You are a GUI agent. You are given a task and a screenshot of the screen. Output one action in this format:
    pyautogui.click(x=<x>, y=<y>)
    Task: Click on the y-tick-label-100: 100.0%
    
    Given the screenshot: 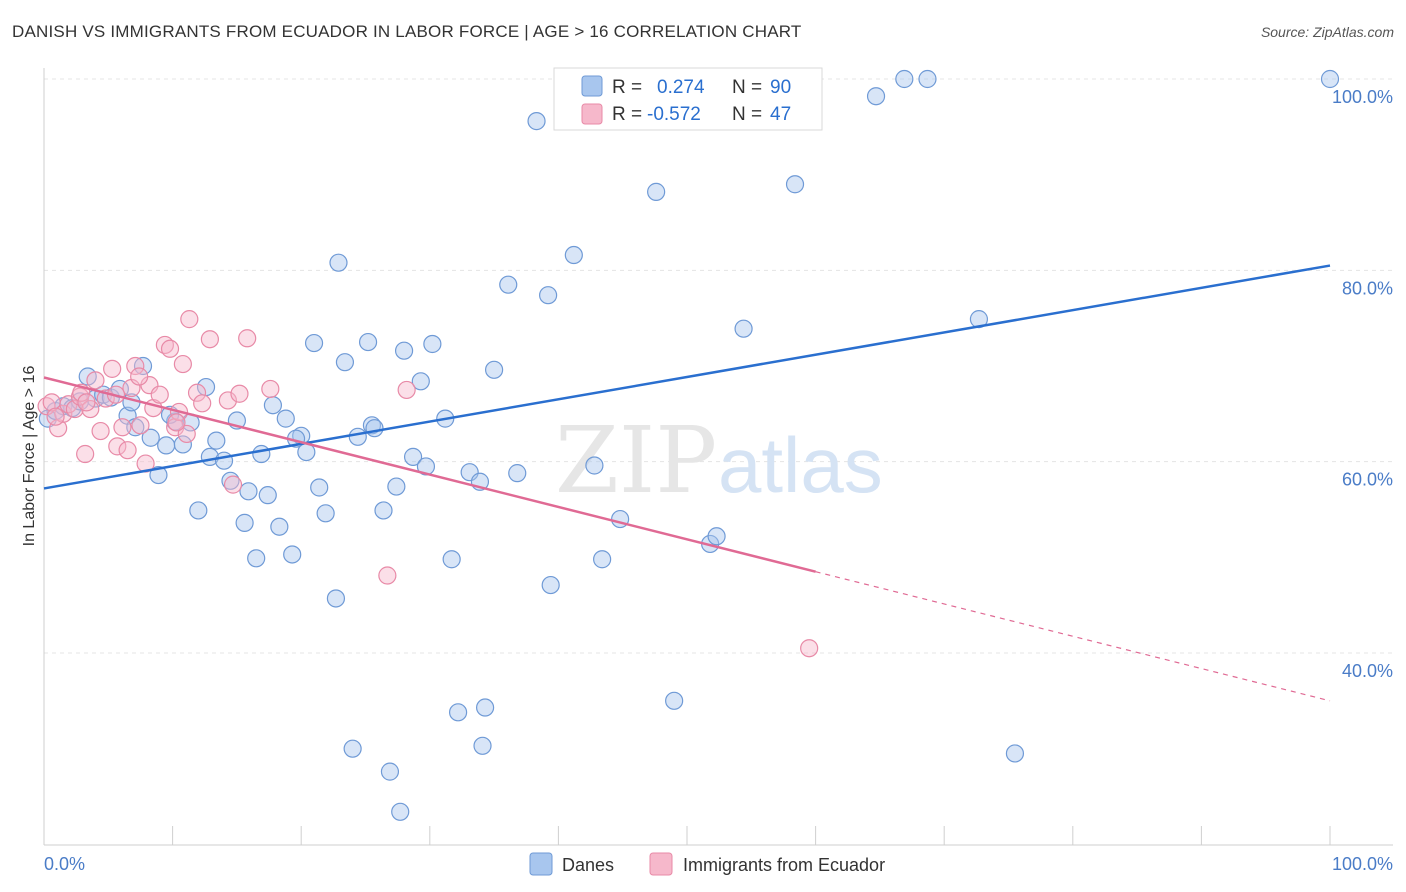 What is the action you would take?
    pyautogui.click(x=1362, y=97)
    